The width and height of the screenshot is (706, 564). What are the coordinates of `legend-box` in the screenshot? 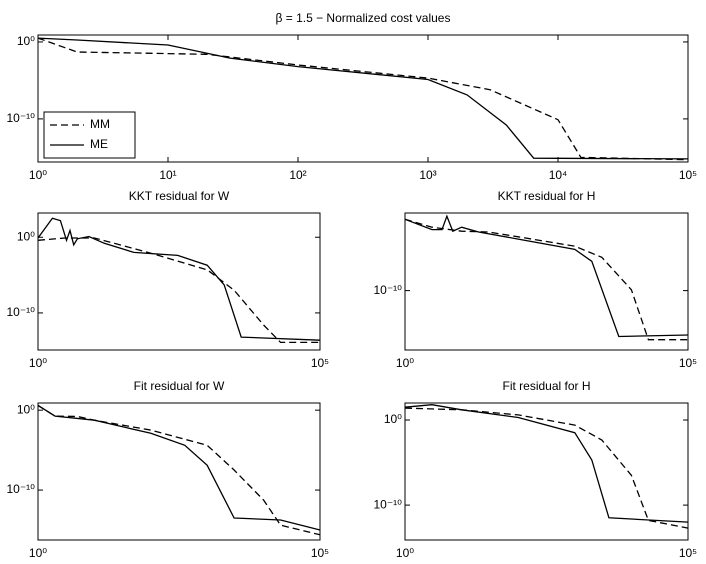 It's located at (89, 135).